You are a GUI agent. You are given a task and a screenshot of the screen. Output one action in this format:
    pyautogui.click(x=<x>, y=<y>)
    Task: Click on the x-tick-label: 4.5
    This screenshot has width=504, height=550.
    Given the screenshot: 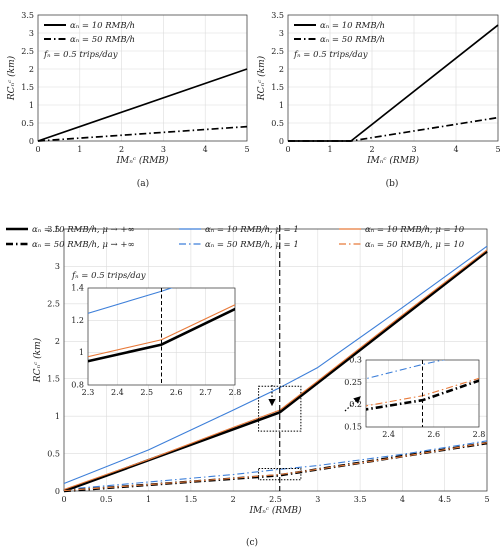 What is the action you would take?
    pyautogui.click(x=444, y=499)
    